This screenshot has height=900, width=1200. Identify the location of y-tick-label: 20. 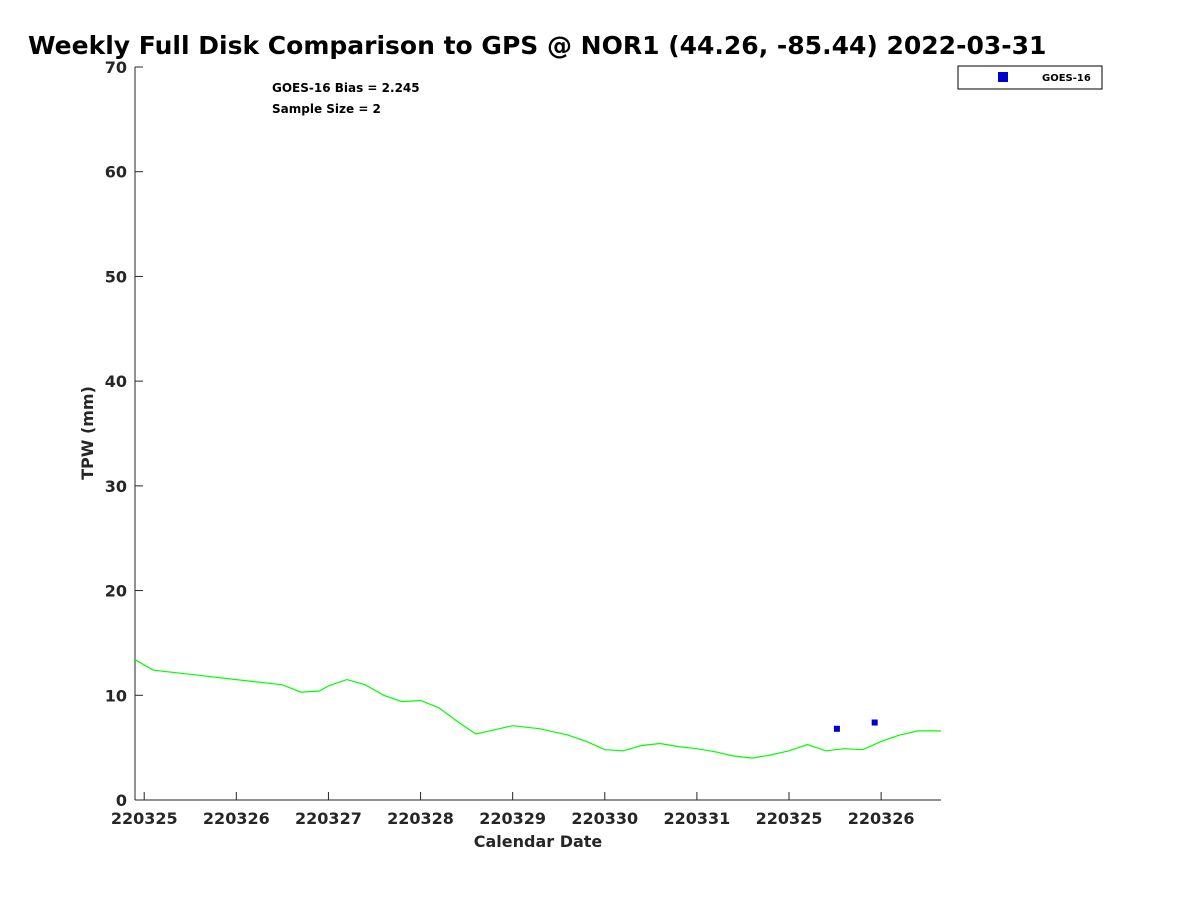
(116, 591).